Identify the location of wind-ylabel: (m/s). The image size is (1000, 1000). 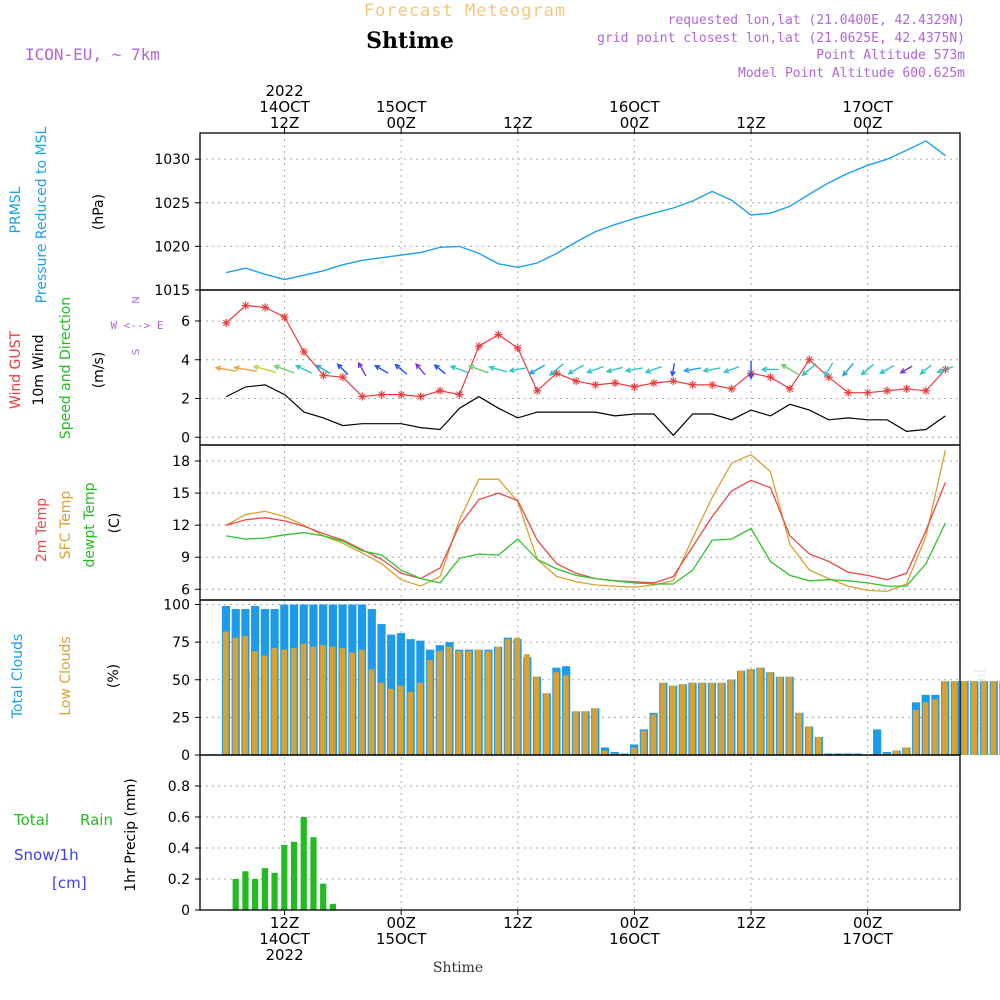
(99, 370).